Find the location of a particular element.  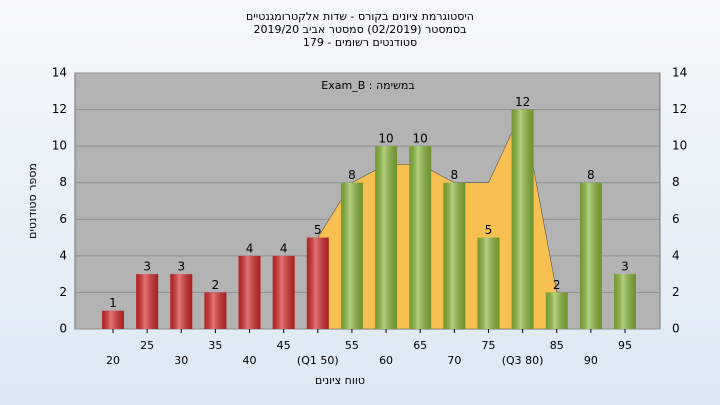

x-tick-label: 90 is located at coordinates (591, 360).